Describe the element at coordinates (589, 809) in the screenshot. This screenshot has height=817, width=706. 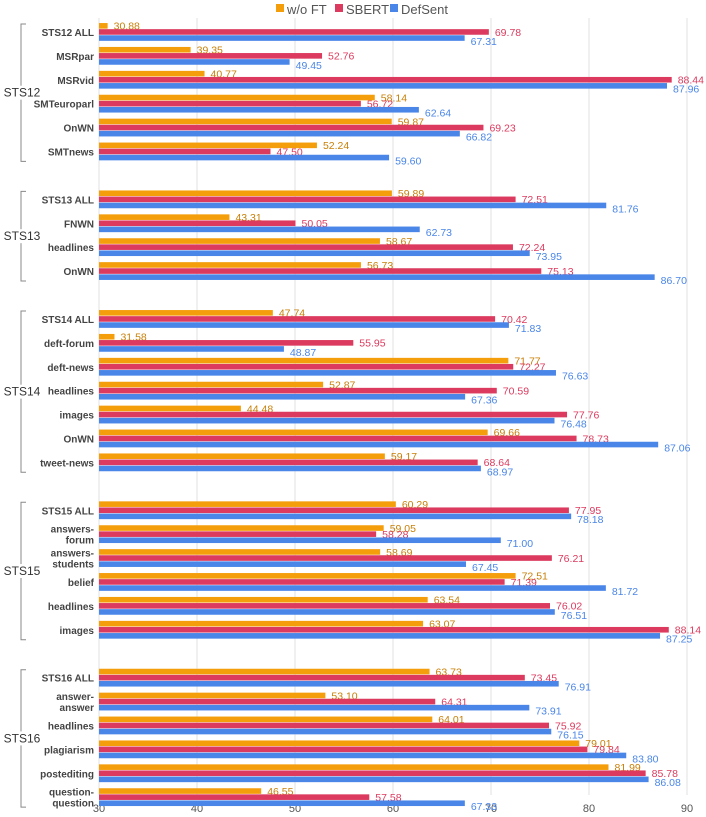
I see `x-tick-label: 80` at that location.